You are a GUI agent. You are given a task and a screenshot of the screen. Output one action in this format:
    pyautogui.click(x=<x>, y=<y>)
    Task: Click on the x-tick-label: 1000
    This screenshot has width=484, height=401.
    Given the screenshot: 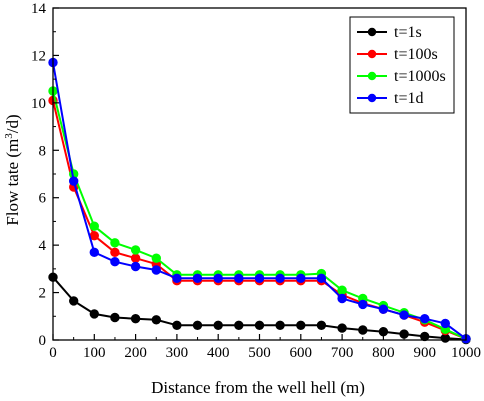 What is the action you would take?
    pyautogui.click(x=466, y=353)
    